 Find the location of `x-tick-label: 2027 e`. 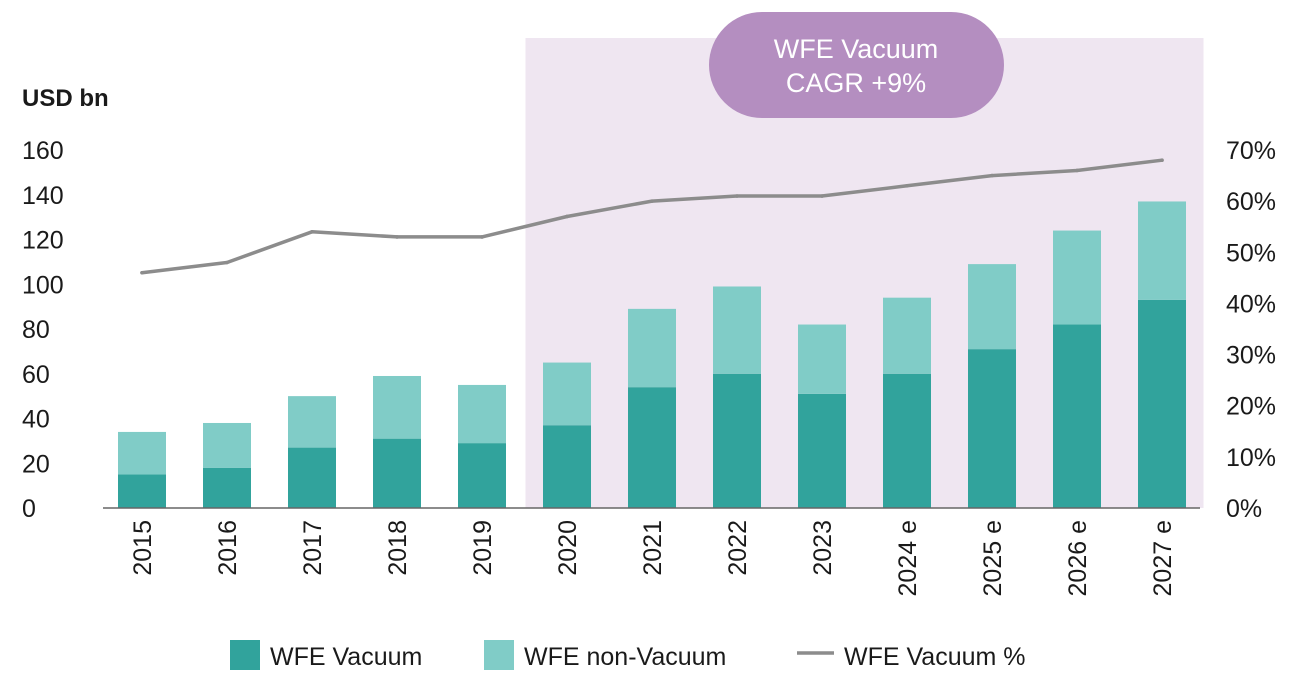

x-tick-label: 2027 e is located at coordinates (1163, 558).